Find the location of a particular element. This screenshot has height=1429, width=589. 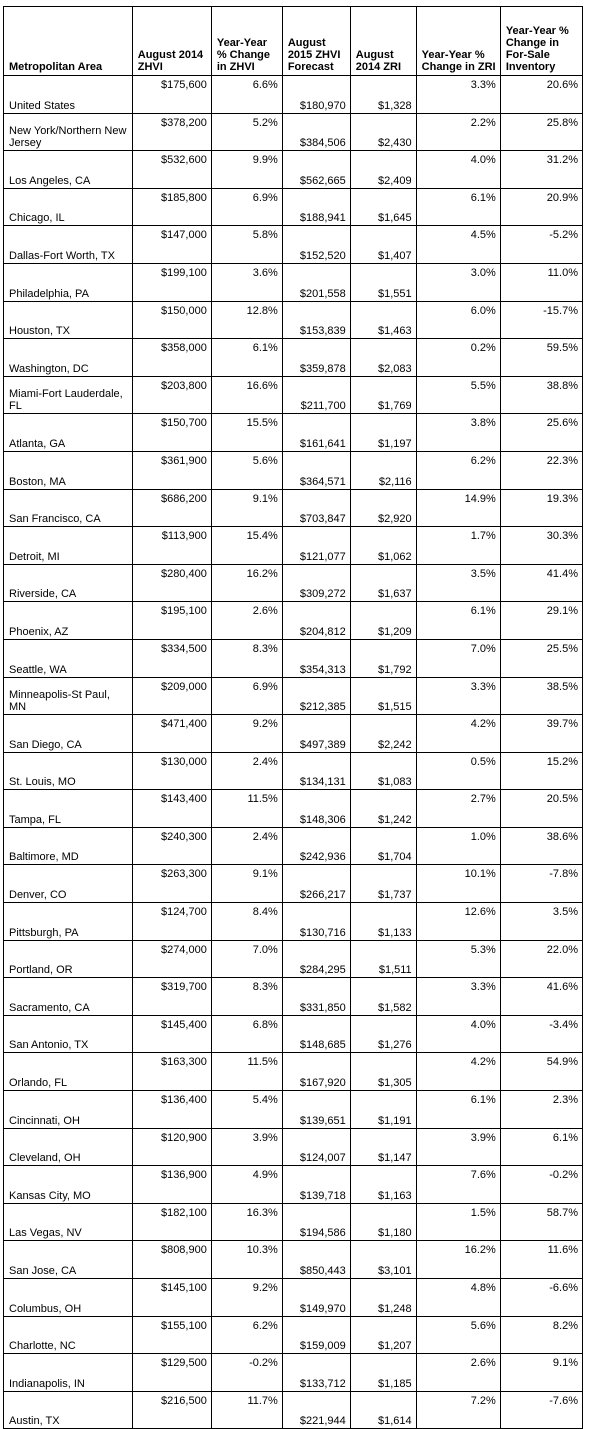

metro-area-cell: Houston, TX is located at coordinates (68, 320).